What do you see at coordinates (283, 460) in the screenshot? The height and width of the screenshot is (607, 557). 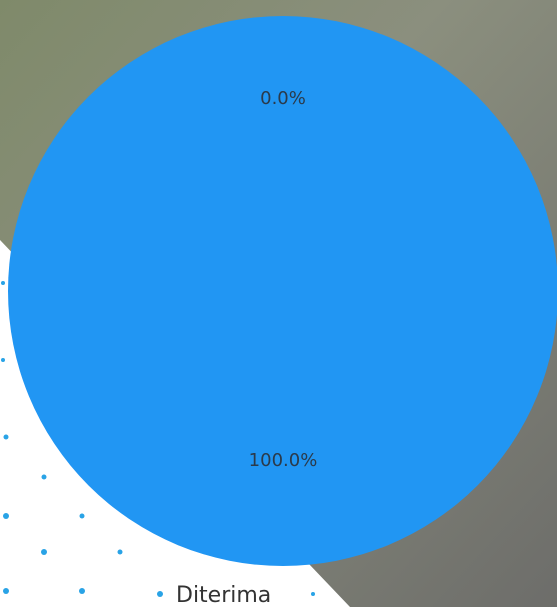 I see `pie-slice-label: 100.0%` at bounding box center [283, 460].